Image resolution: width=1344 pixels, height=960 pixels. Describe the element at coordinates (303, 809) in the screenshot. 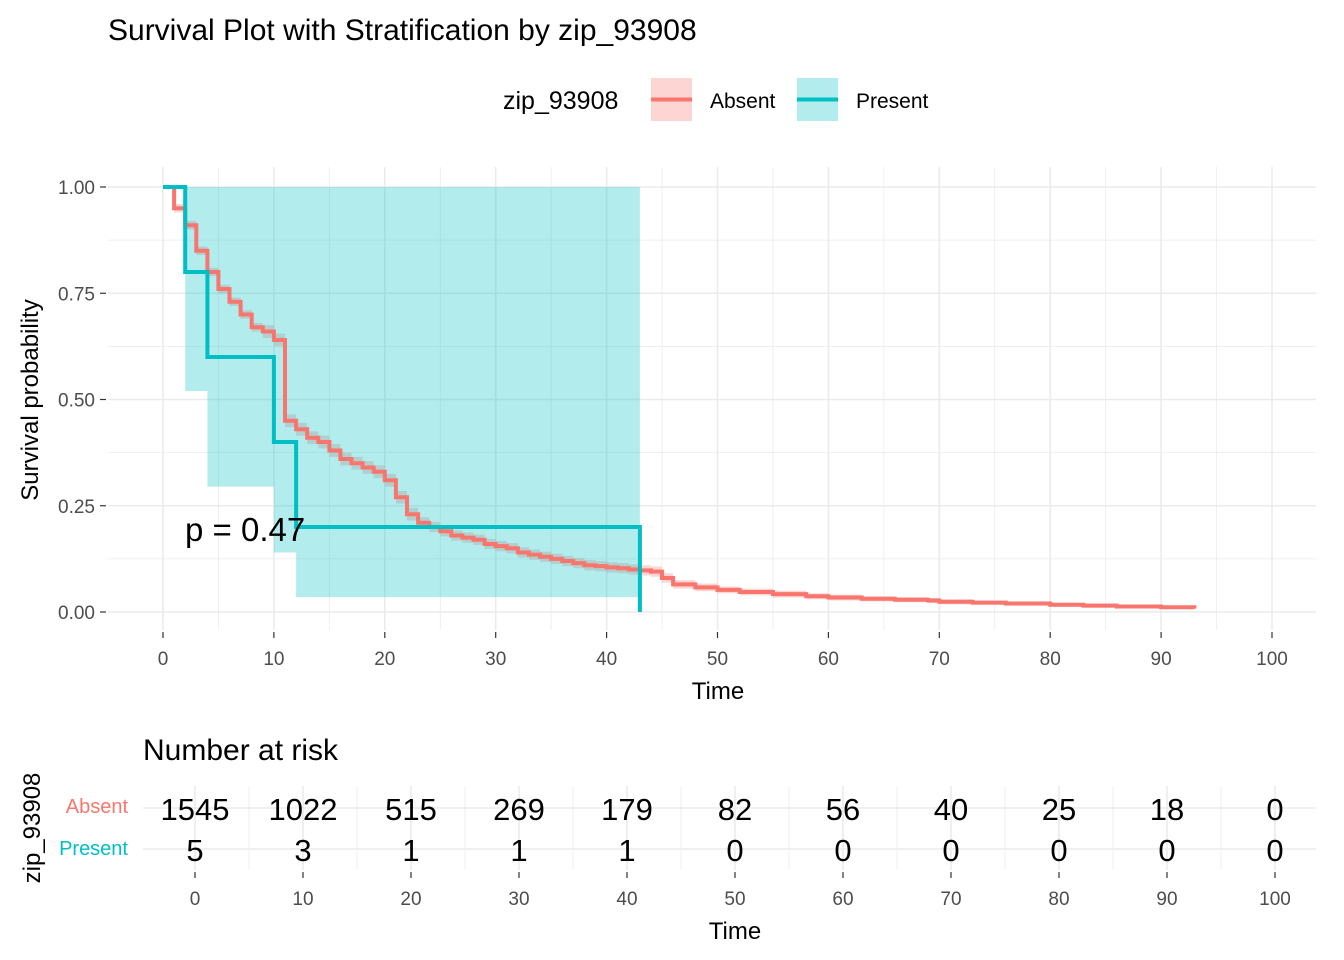

I see `risk-cell-absent: 1022` at that location.